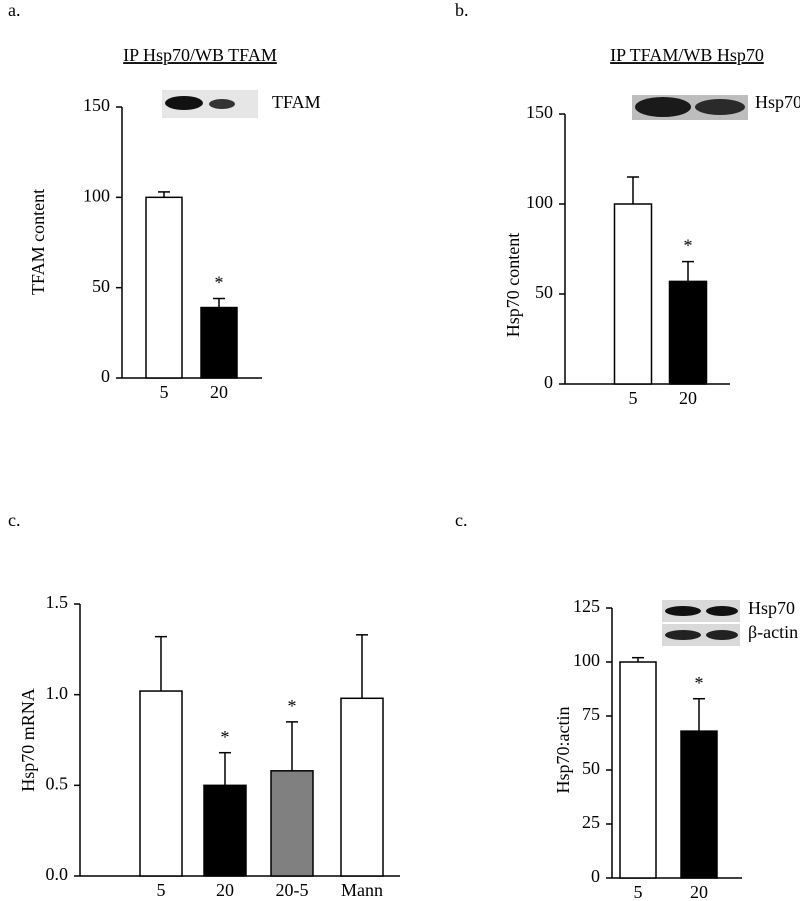 The width and height of the screenshot is (800, 901). Describe the element at coordinates (513, 285) in the screenshot. I see `y-axis-label: Hsp70 content` at that location.